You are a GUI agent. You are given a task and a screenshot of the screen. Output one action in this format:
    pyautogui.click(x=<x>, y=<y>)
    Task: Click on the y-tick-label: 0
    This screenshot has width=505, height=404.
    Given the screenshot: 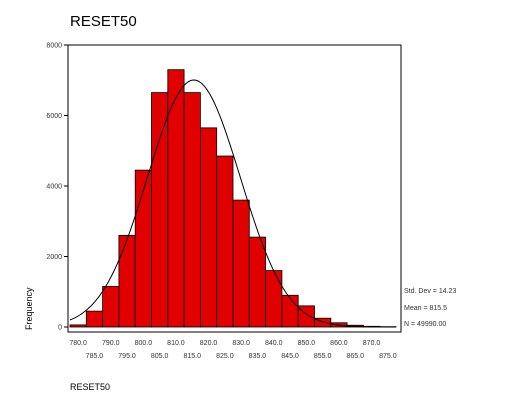 What is the action you would take?
    pyautogui.click(x=60, y=328)
    